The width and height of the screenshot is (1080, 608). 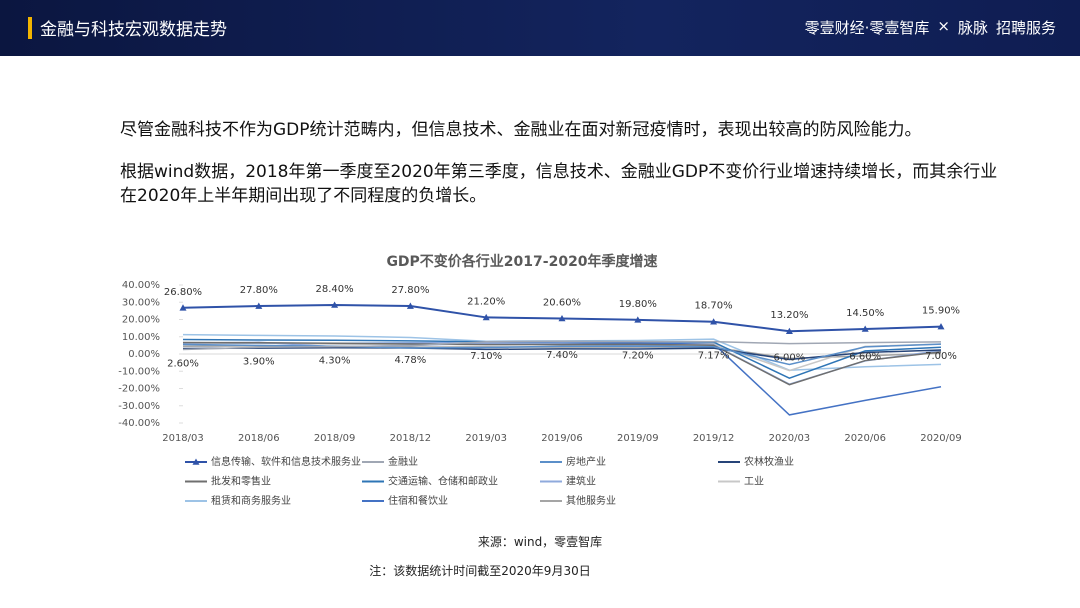 I want to click on y-tick-label: 10.00%, so click(x=141, y=337).